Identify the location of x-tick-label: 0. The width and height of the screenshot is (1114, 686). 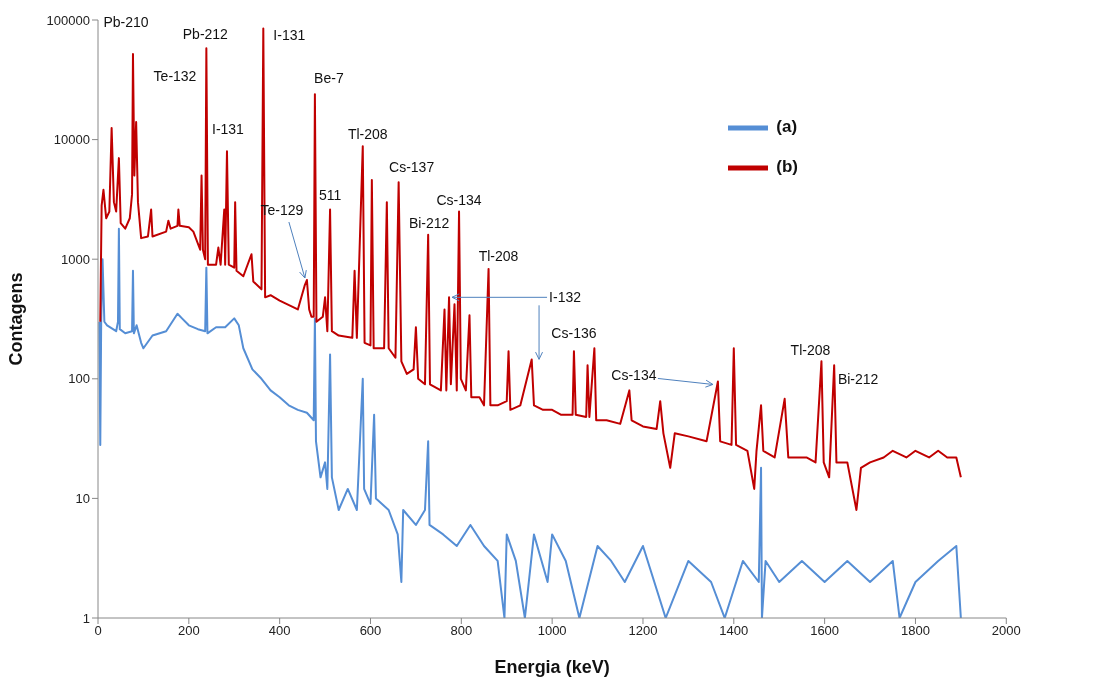
(98, 631).